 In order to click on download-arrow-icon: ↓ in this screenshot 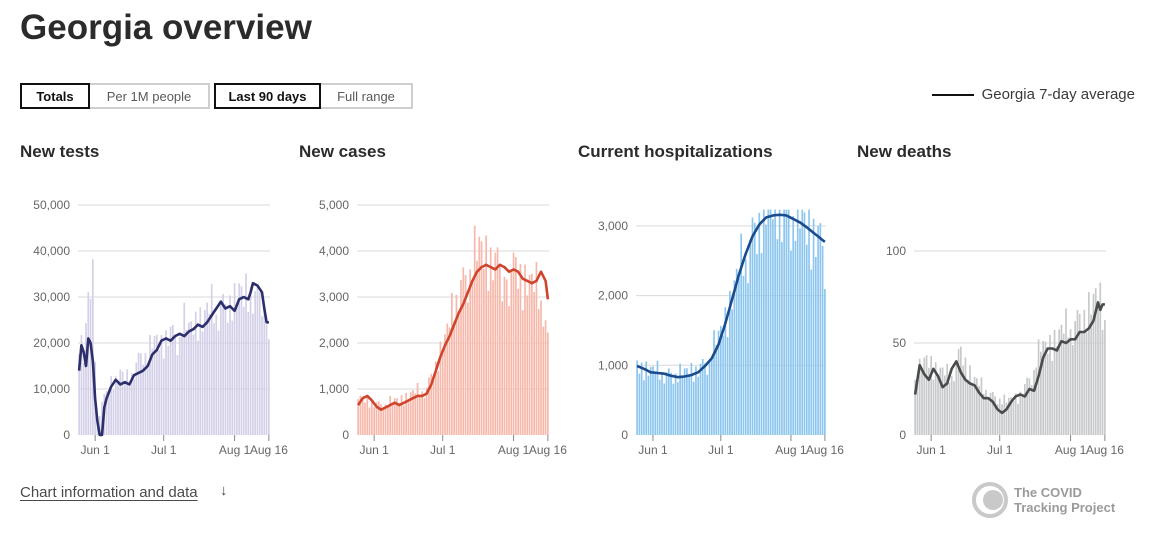, I will do `click(224, 490)`.